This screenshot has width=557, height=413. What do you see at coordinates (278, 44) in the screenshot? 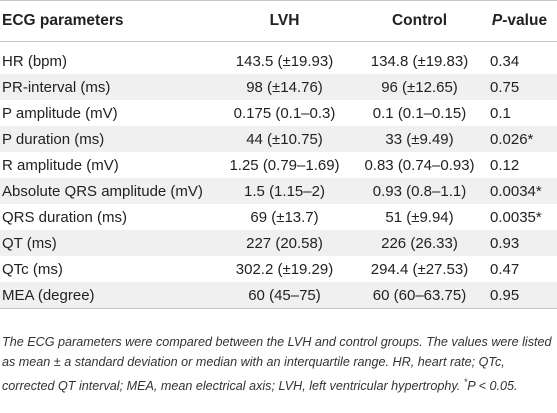
I see `spacer-row` at bounding box center [278, 44].